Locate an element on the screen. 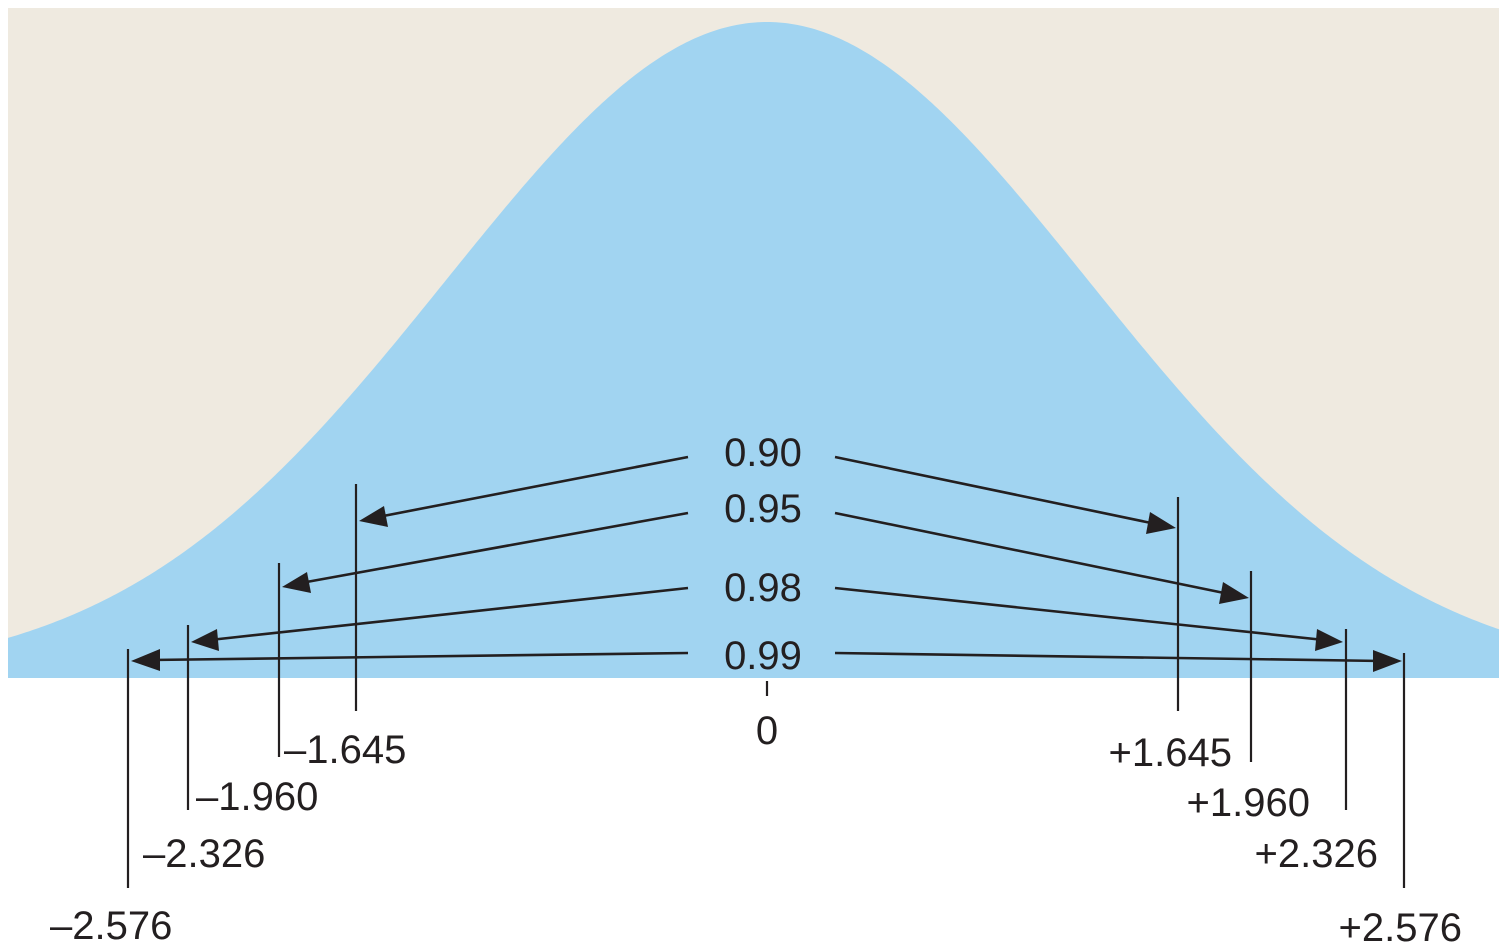 This screenshot has width=1499, height=947. zero-label: 0 is located at coordinates (767, 731).